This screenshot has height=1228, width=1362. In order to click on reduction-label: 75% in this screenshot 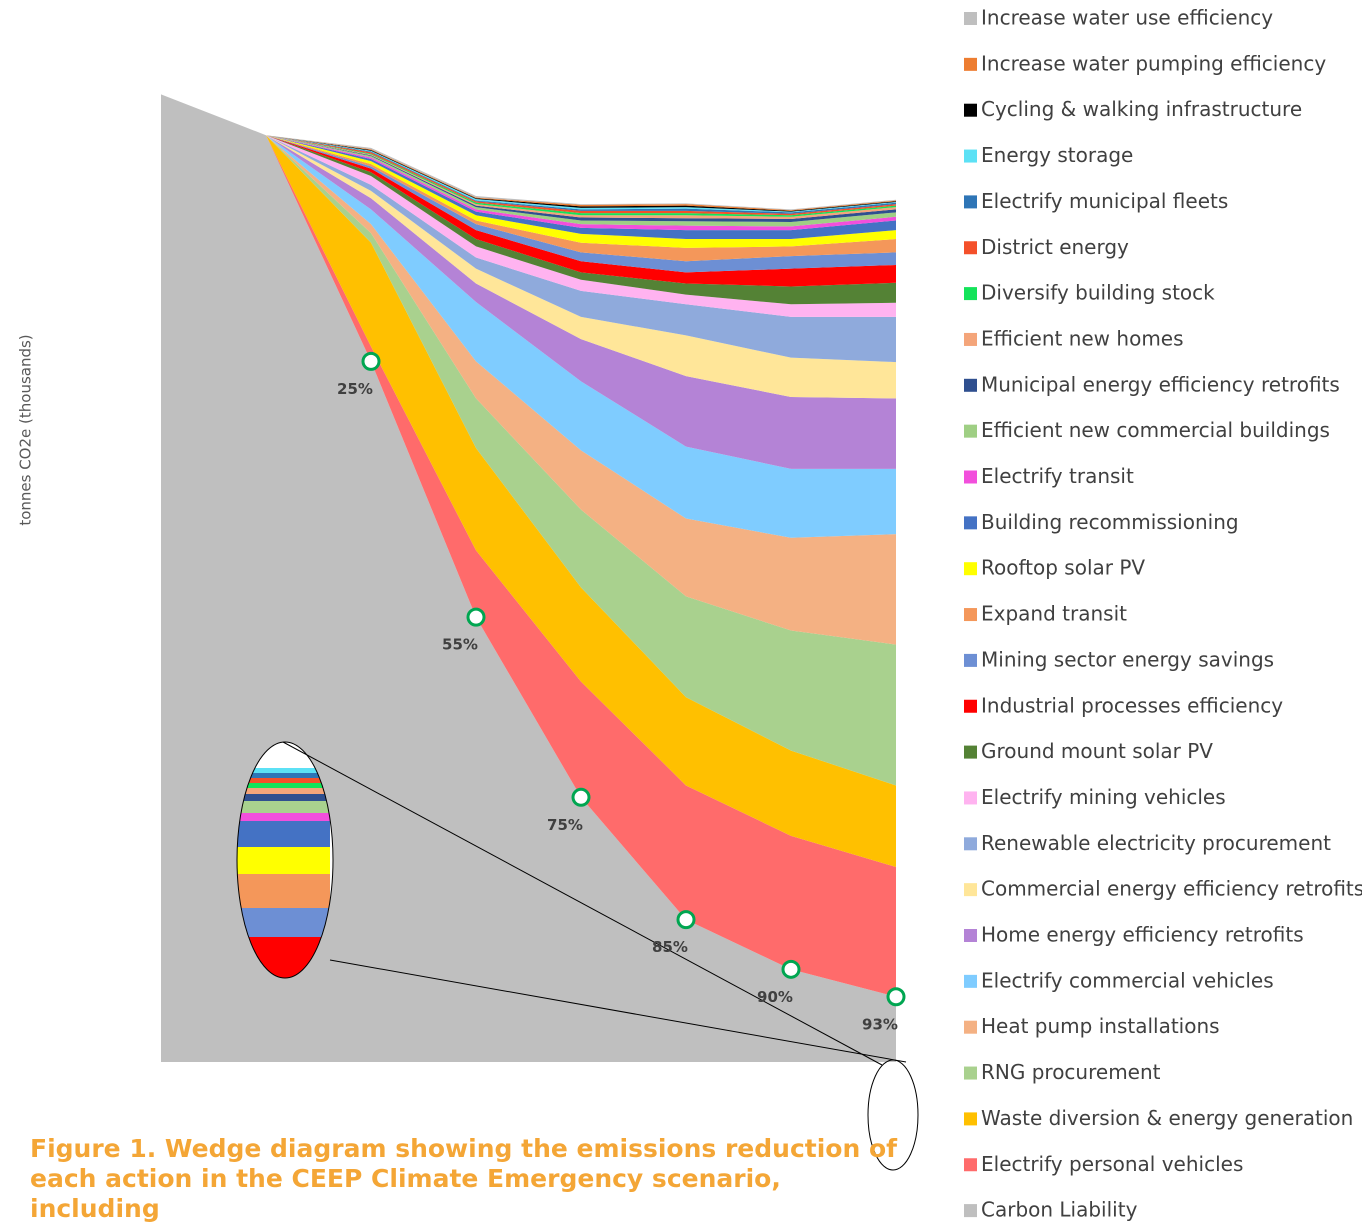, I will do `click(565, 825)`.